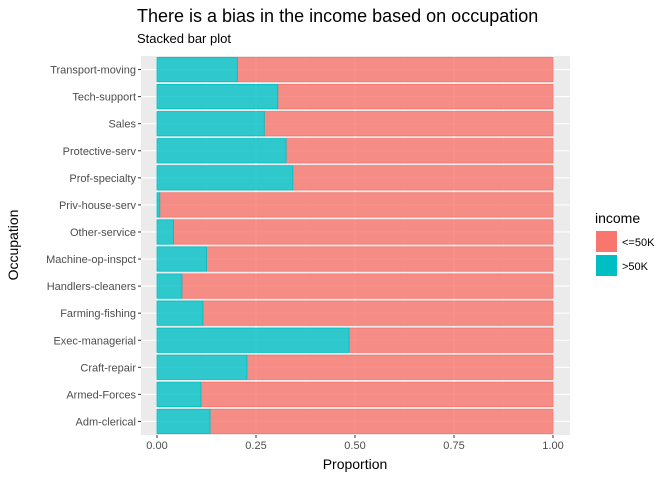 The width and height of the screenshot is (672, 480). What do you see at coordinates (93, 71) in the screenshot?
I see `y-tick-label: Transport-moving` at bounding box center [93, 71].